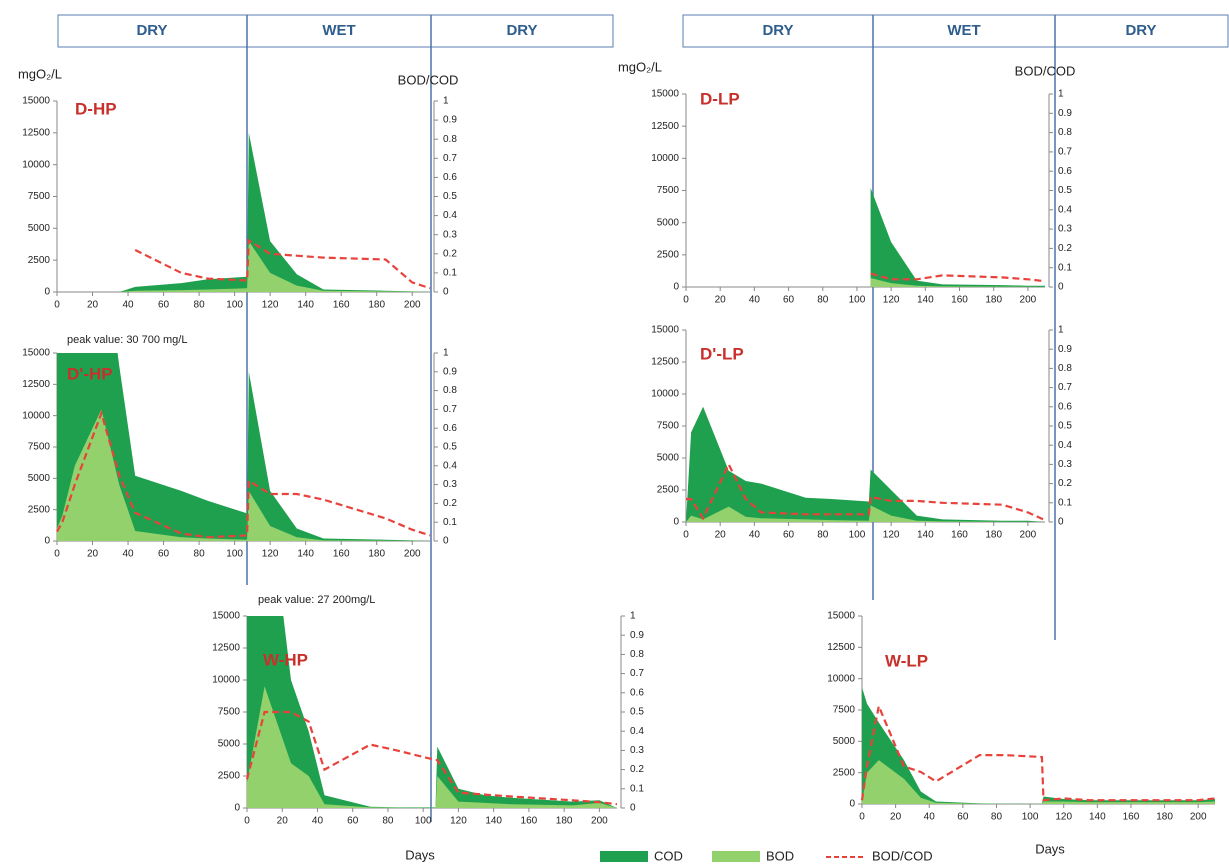  I want to click on legend: COD BOD BOD/COD, so click(766, 855).